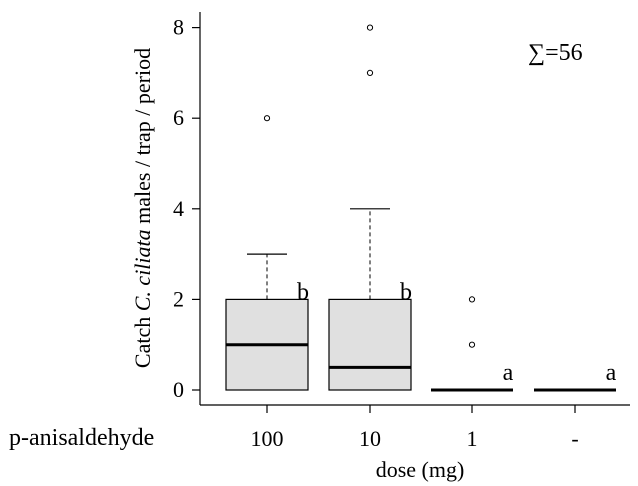 Image resolution: width=638 pixels, height=486 pixels. Describe the element at coordinates (142, 339) in the screenshot. I see `y-title-prefix: Catch` at that location.